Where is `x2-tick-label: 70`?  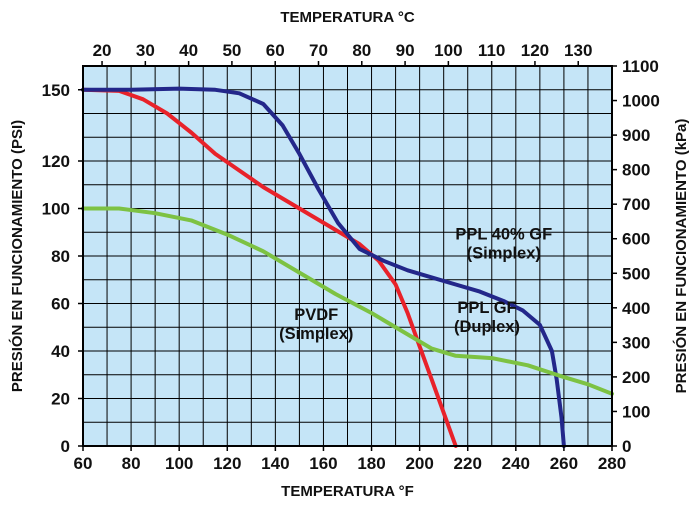
x2-tick-label: 70 is located at coordinates (318, 50).